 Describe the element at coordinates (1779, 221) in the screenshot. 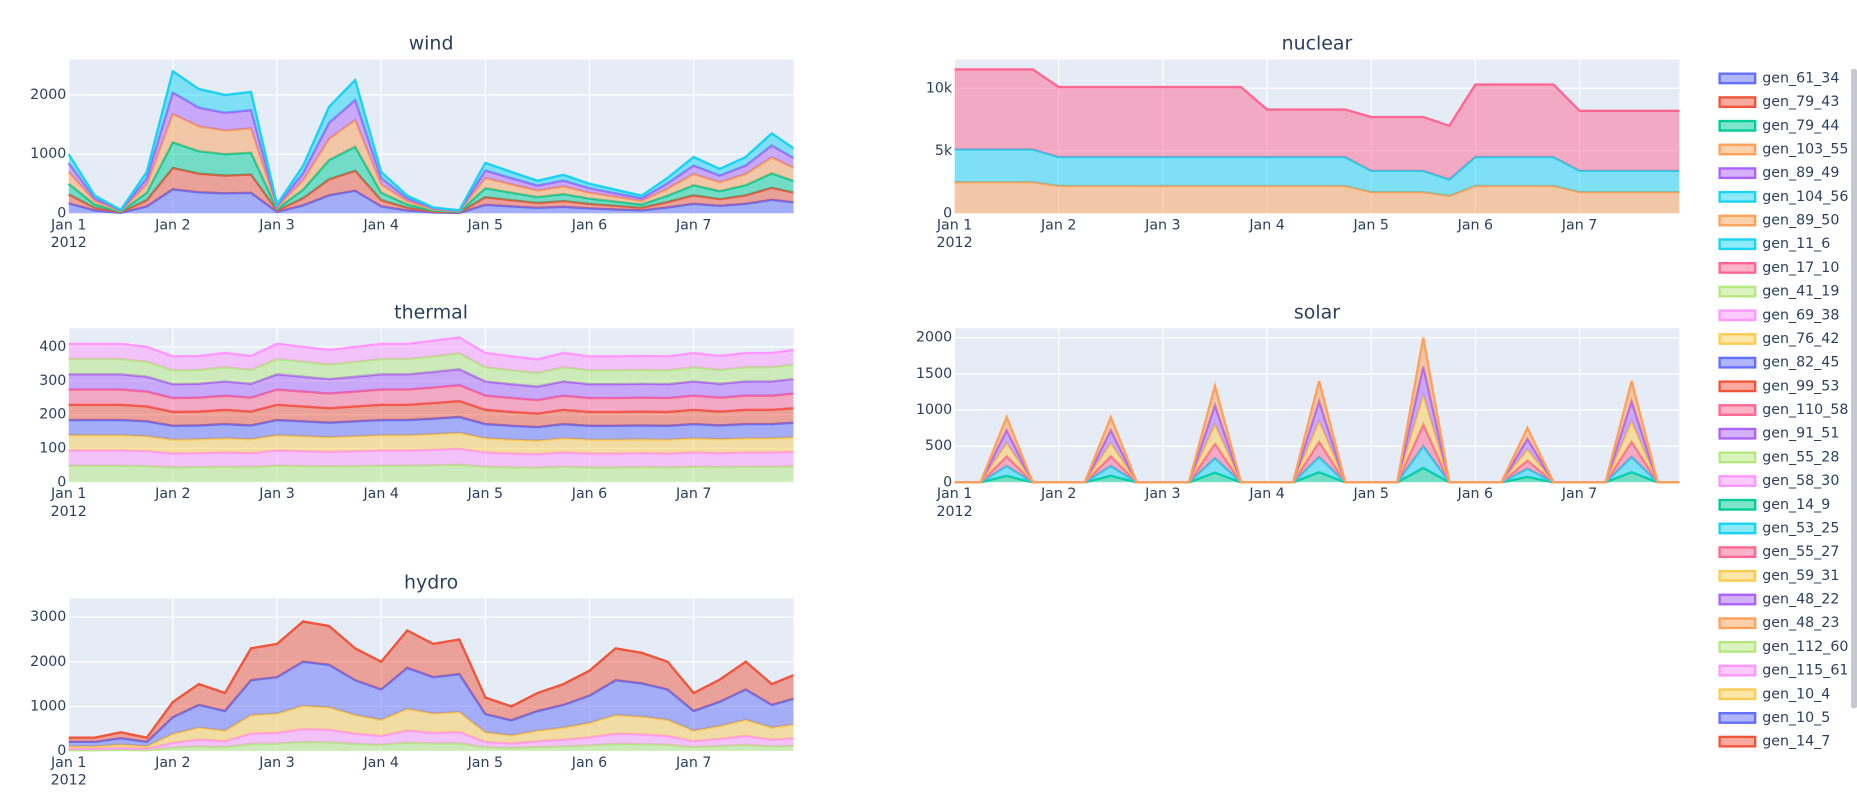

I see `legend-item: gen_89_50` at that location.